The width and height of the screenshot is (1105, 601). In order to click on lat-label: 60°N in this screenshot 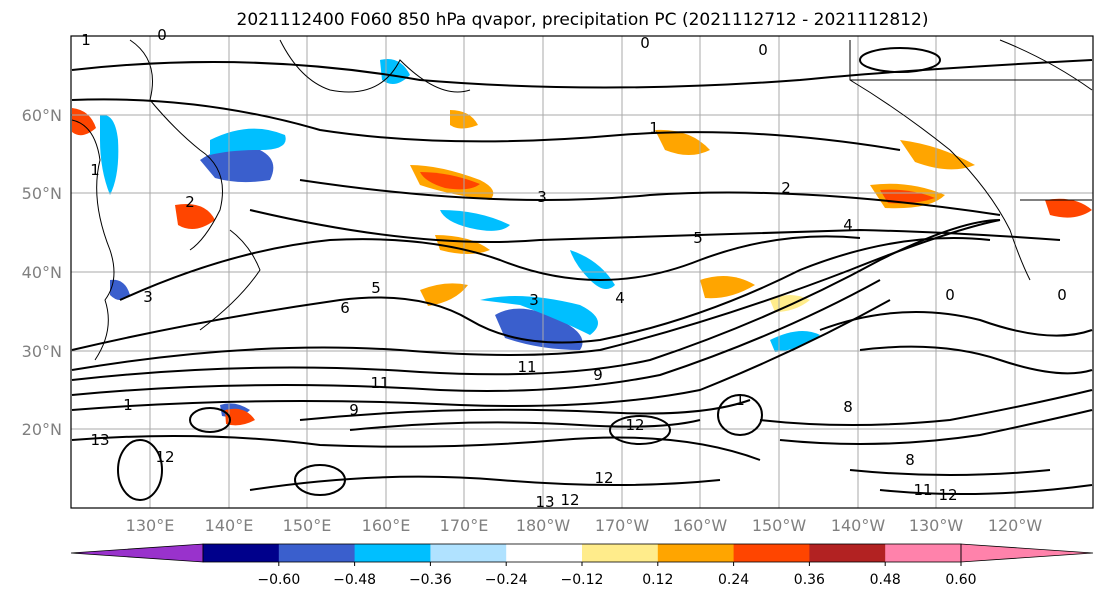, I will do `click(42, 115)`.